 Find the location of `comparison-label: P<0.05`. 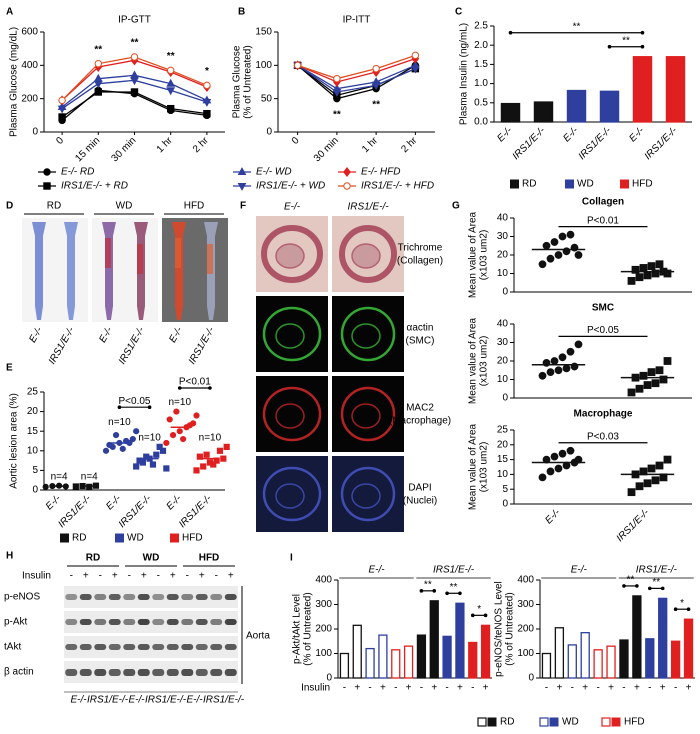

comparison-label: P<0.05 is located at coordinates (135, 401).